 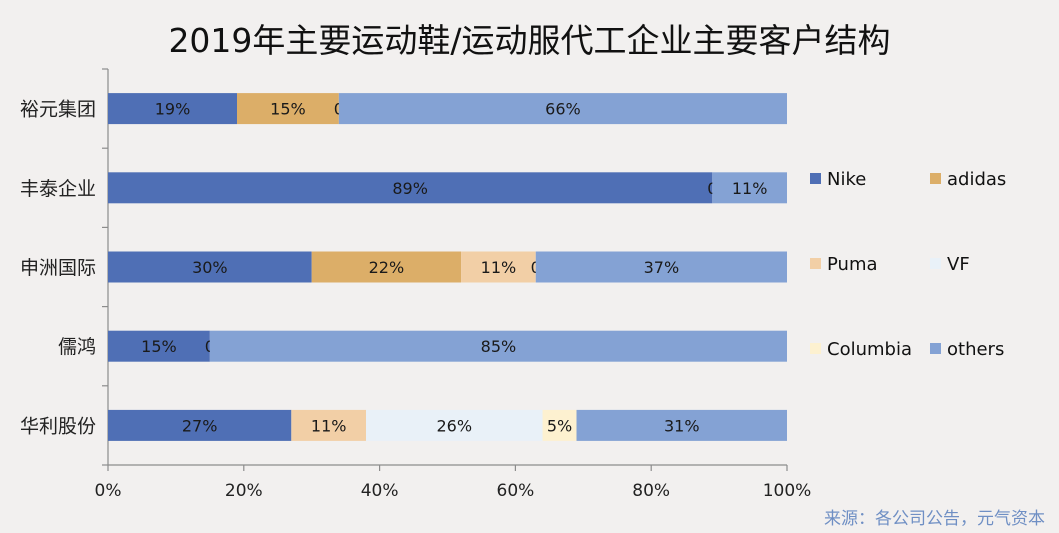 I want to click on category-label: 华利股份, so click(x=58, y=426).